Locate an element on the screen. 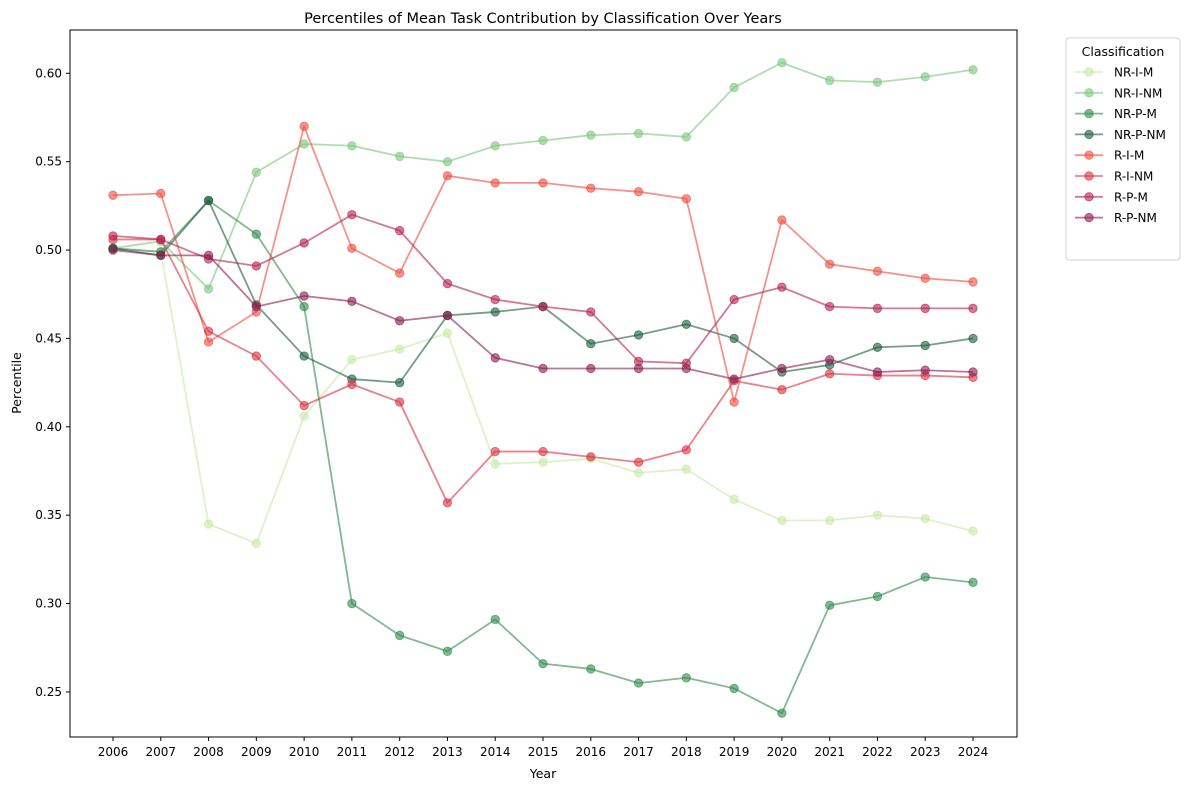 The width and height of the screenshot is (1190, 794). x-tick-label: 2015 is located at coordinates (543, 752).